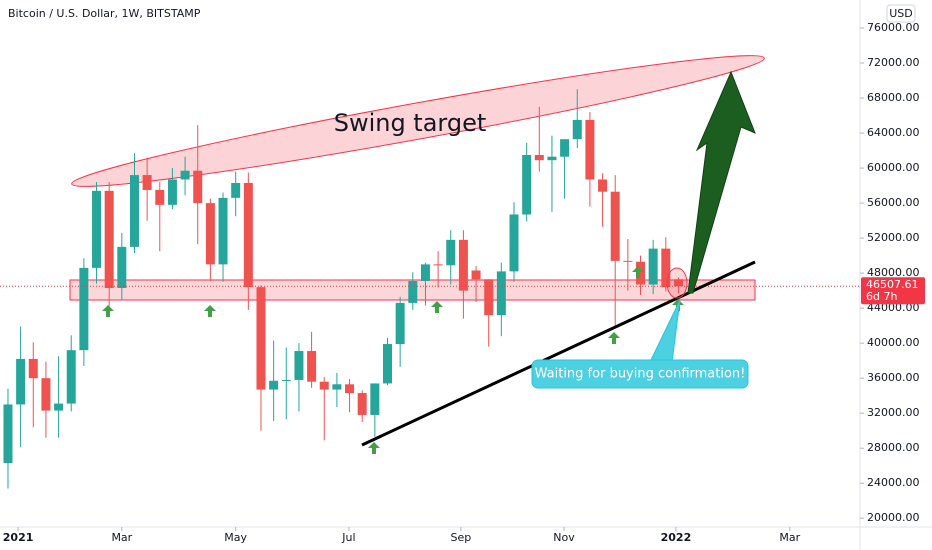 The width and height of the screenshot is (932, 550). I want to click on currency: USD, so click(901, 13).